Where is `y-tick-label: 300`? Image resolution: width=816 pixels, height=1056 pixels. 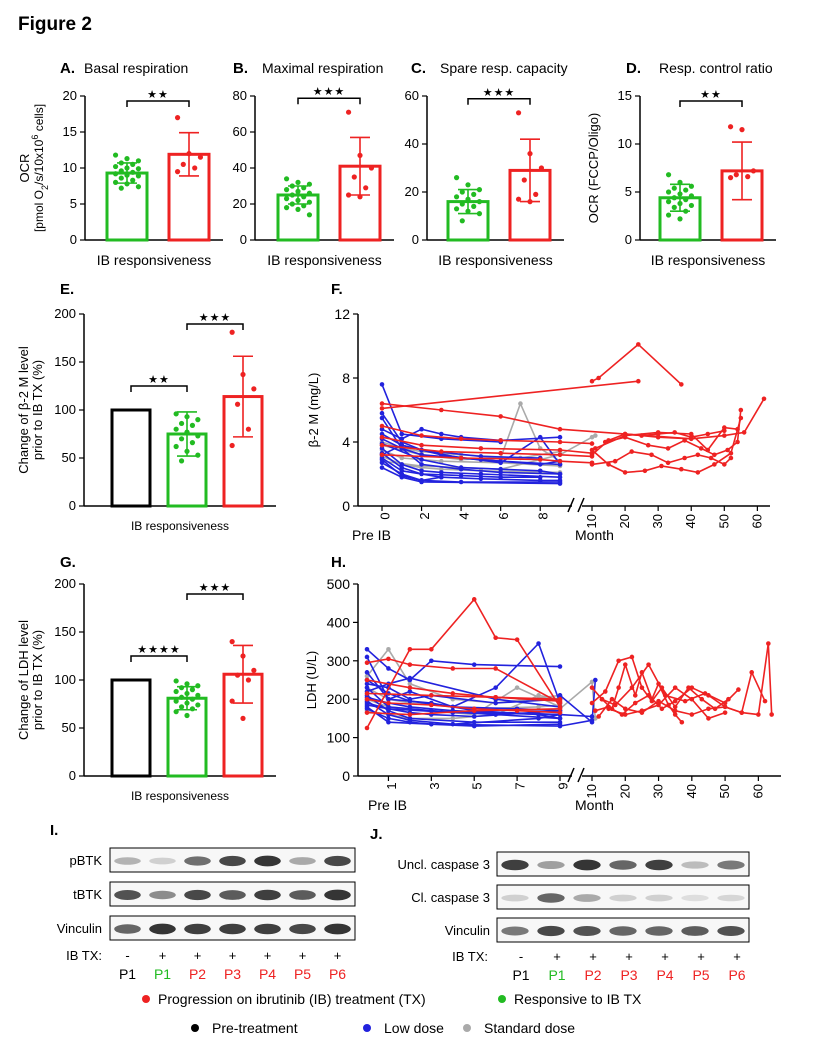 y-tick-label: 300 is located at coordinates (339, 661).